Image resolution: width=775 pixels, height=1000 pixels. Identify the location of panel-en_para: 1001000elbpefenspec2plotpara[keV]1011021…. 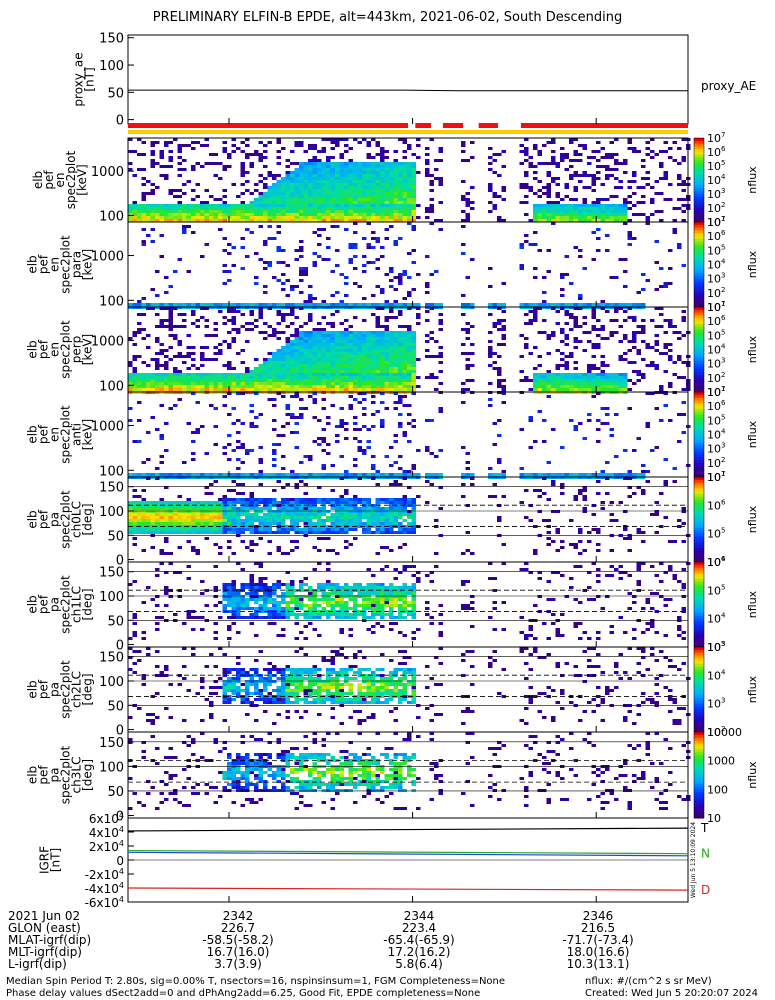
(393, 264).